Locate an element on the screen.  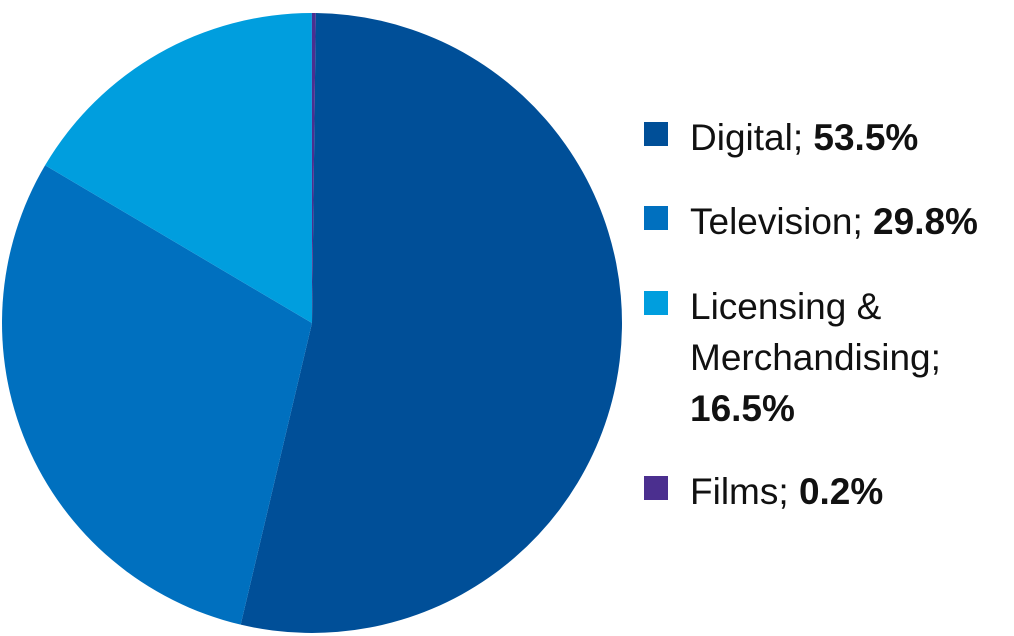
legend-name: Licensing & Merchandising is located at coordinates (810, 332).